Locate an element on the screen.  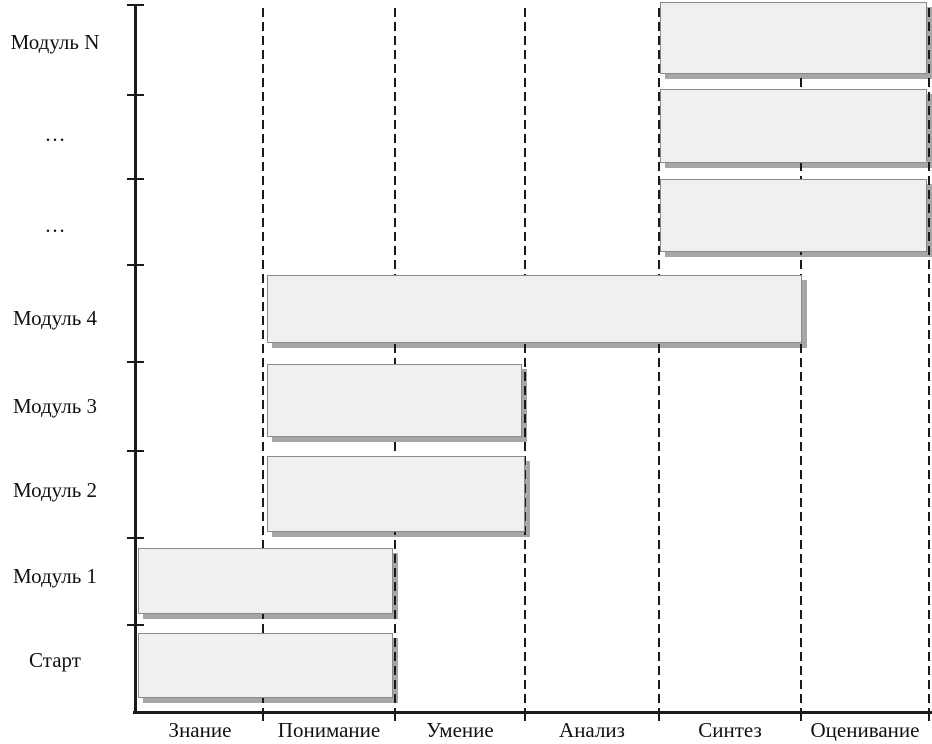
y-axis-label: Модуль 4 is located at coordinates (55, 318).